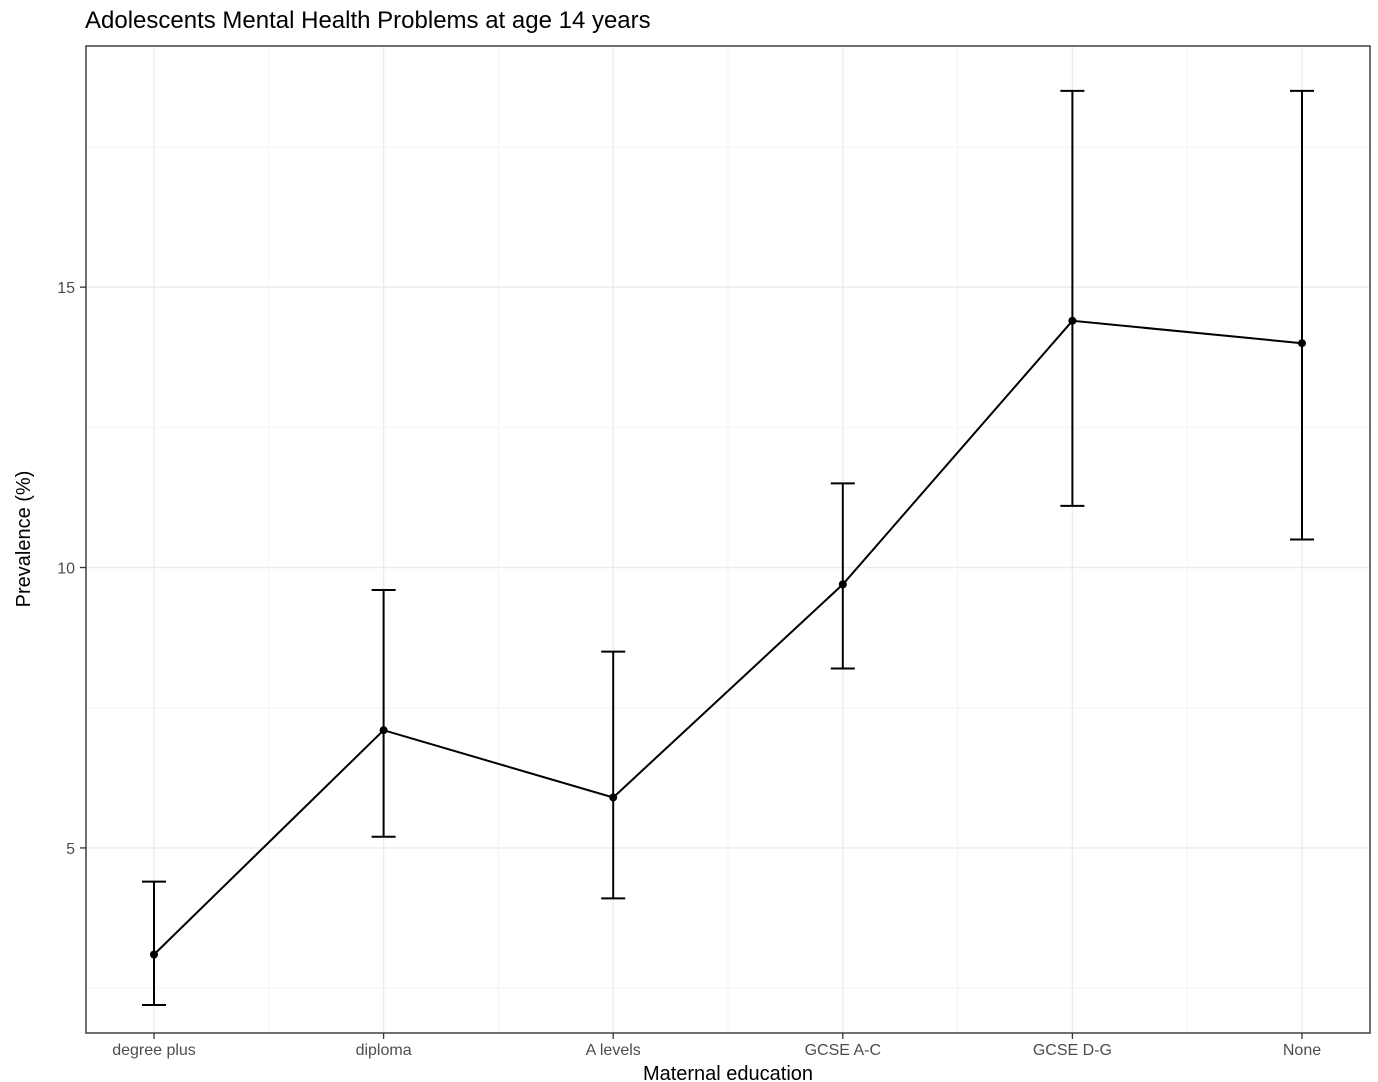 This screenshot has width=1378, height=1082. Describe the element at coordinates (1302, 1050) in the screenshot. I see `x-tick-label: None` at that location.